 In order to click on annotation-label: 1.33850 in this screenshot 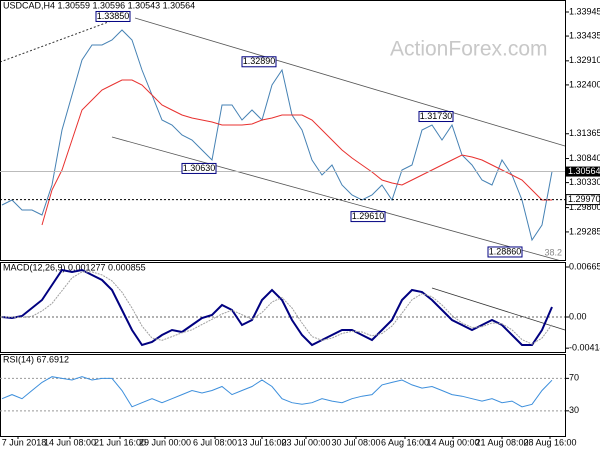, I will do `click(113, 16)`.